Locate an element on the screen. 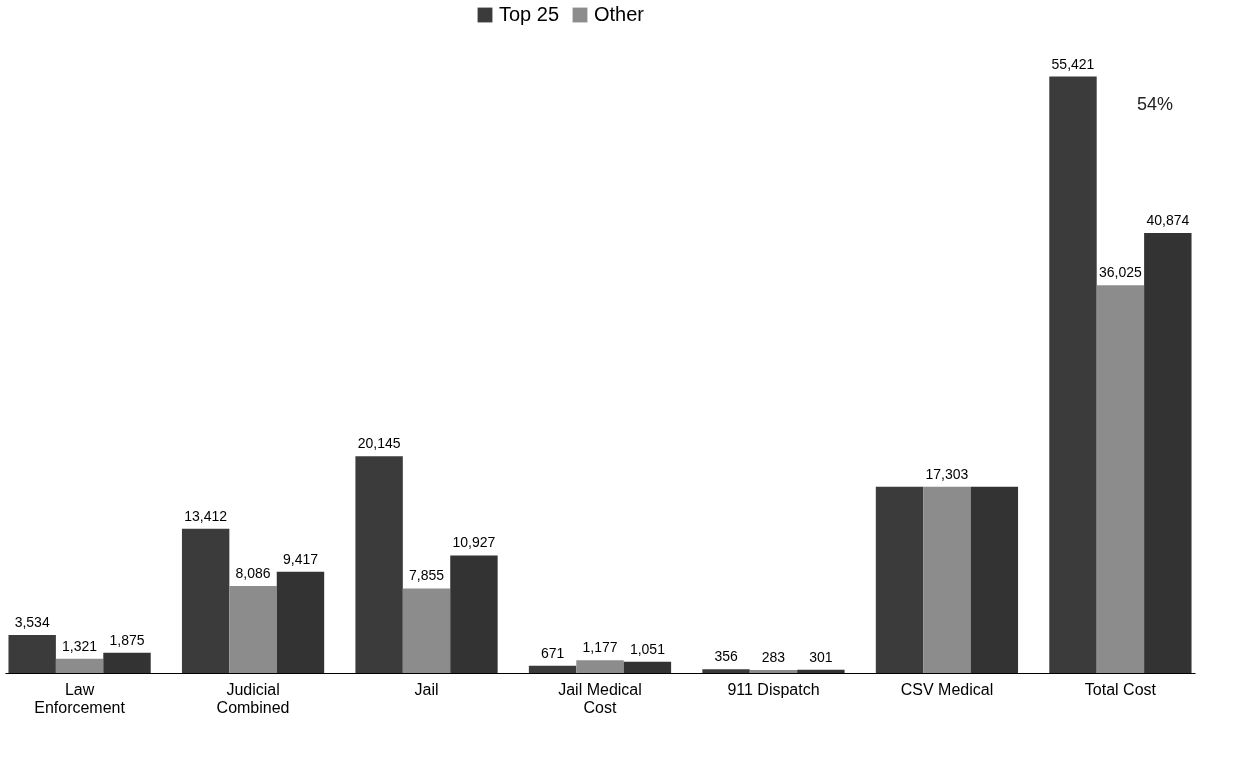  data-label: 1,875 is located at coordinates (127, 639).